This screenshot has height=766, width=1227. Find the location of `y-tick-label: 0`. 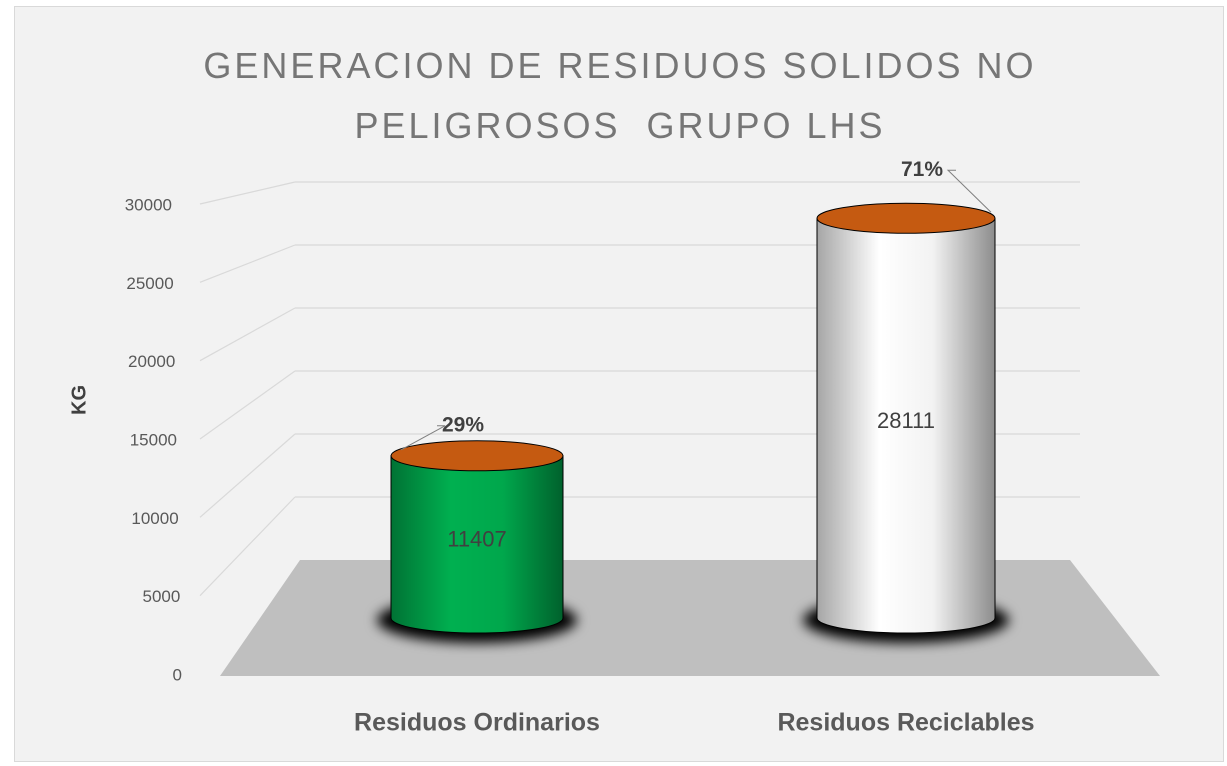

y-tick-label: 0 is located at coordinates (177, 674).